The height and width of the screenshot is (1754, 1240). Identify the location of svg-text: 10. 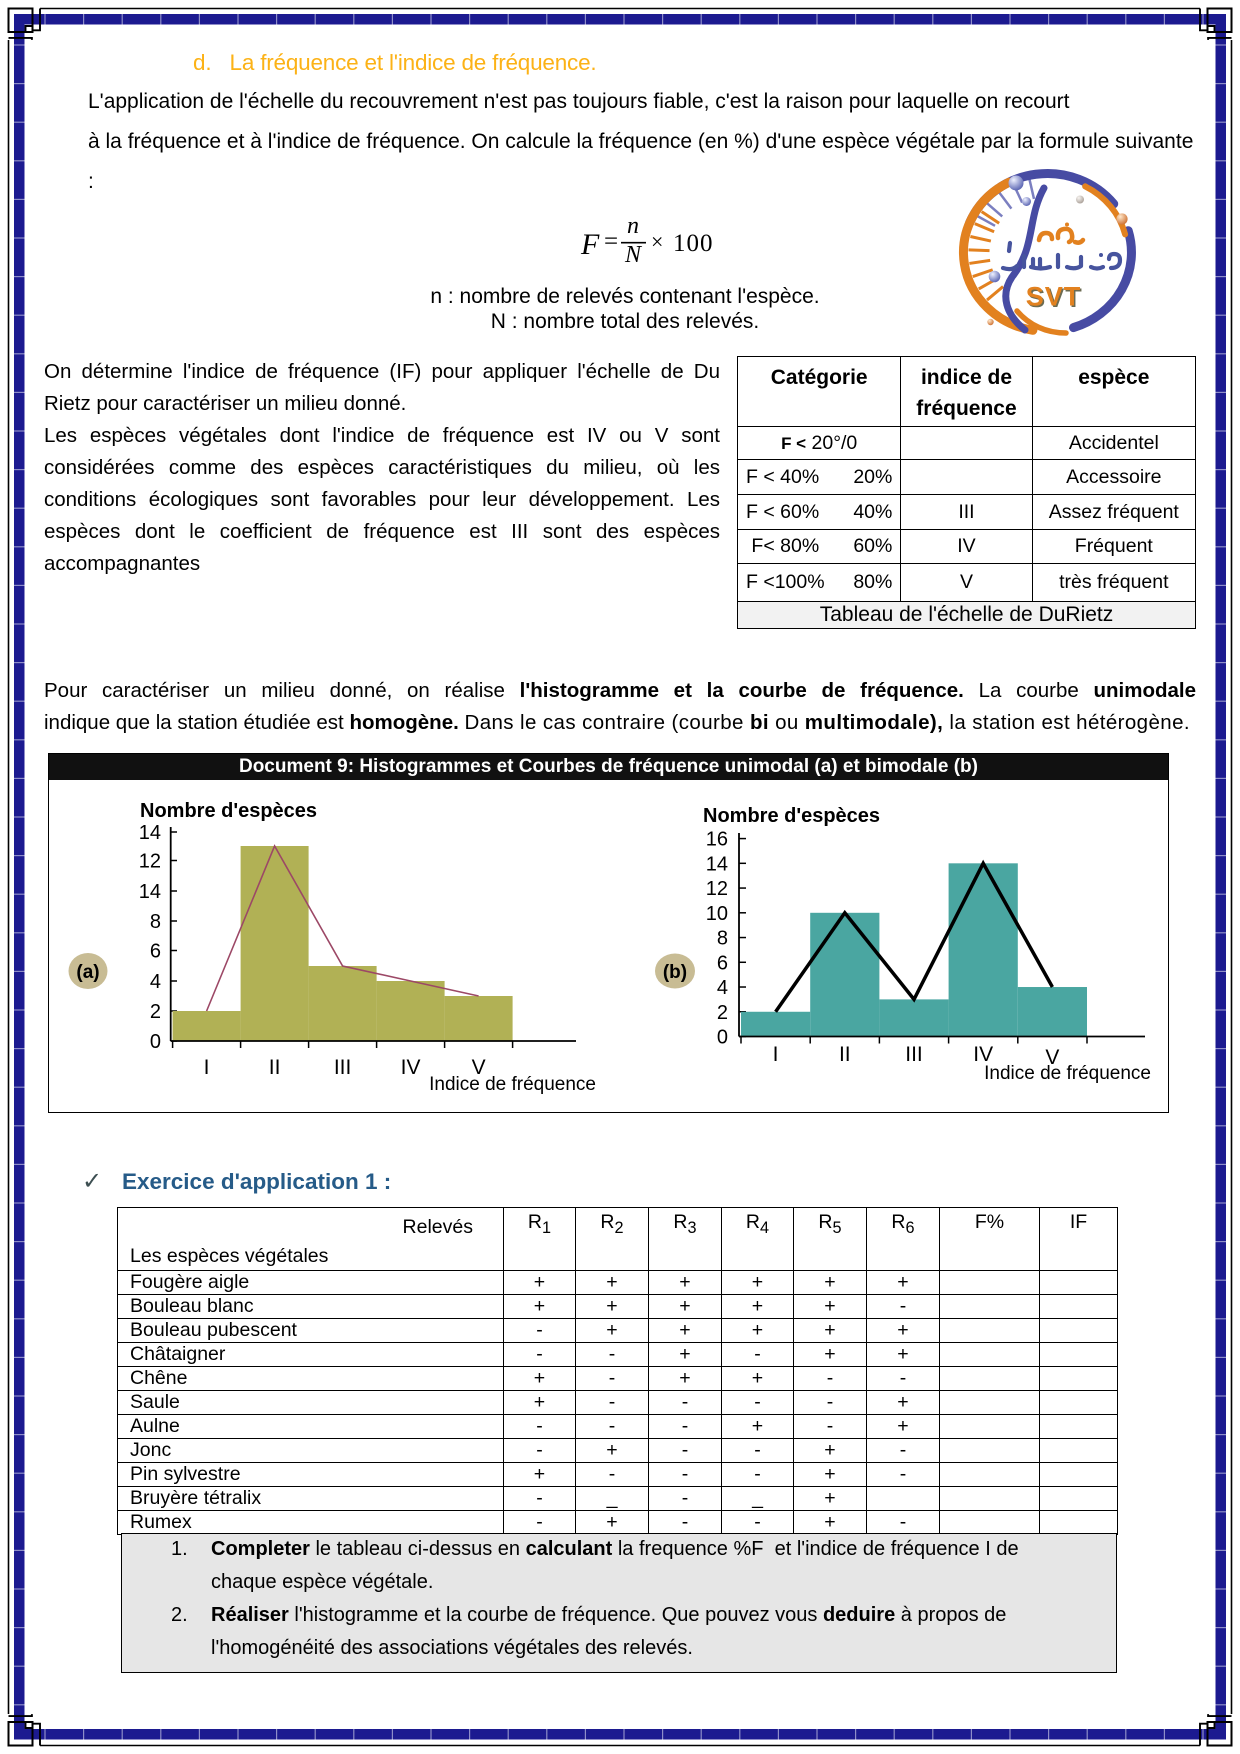
(717, 914).